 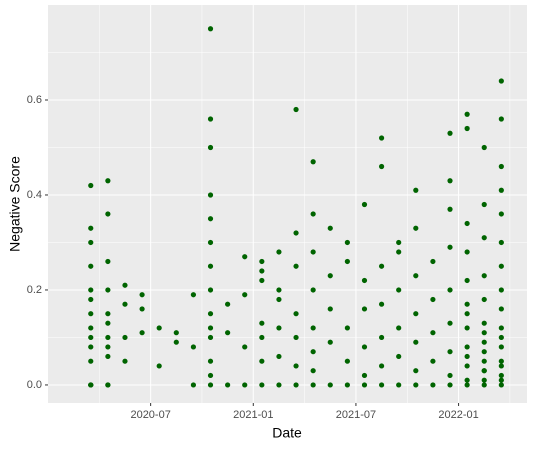 I want to click on y-tick-label: 0.4, so click(x=34, y=195).